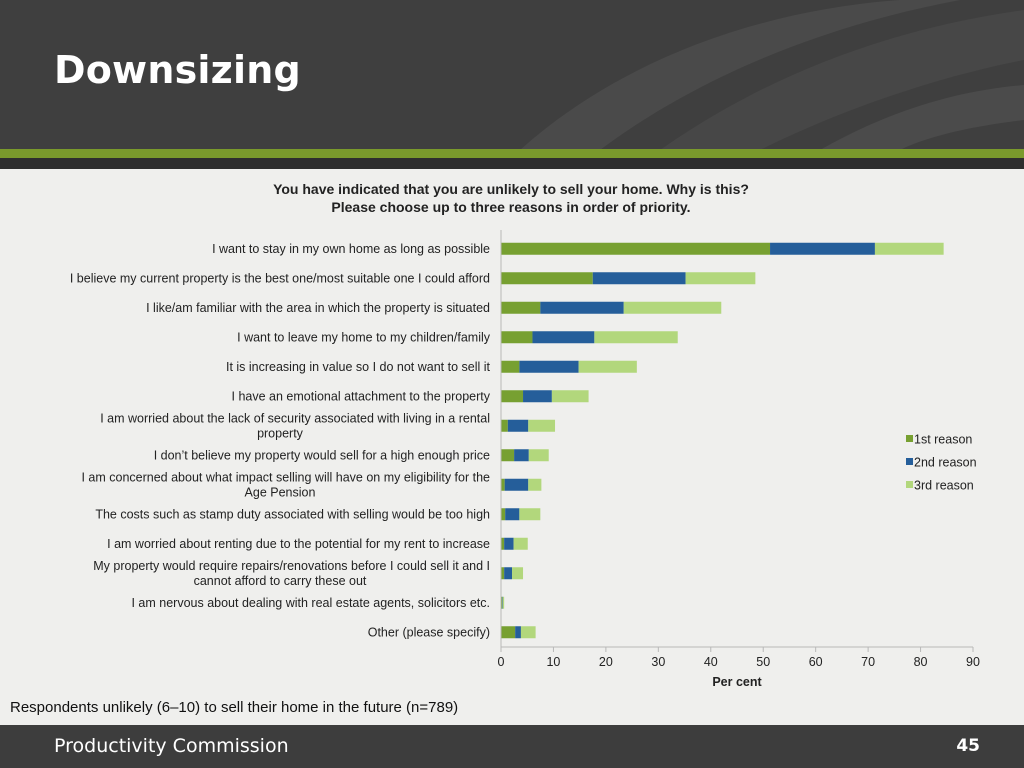 This screenshot has height=768, width=1024. What do you see at coordinates (968, 746) in the screenshot?
I see `page-number: 45` at bounding box center [968, 746].